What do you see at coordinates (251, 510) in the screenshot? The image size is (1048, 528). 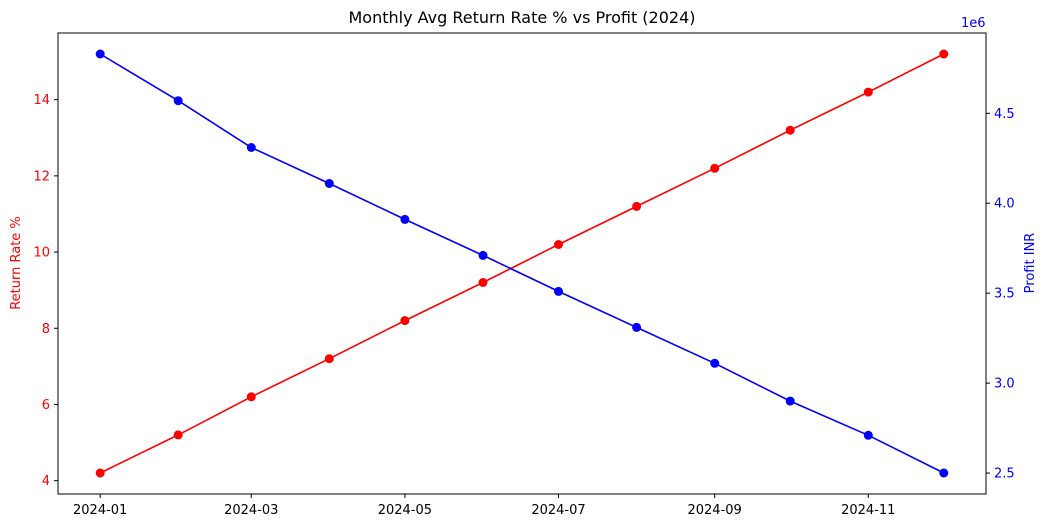 I see `x-tick-label: 2024-03` at bounding box center [251, 510].